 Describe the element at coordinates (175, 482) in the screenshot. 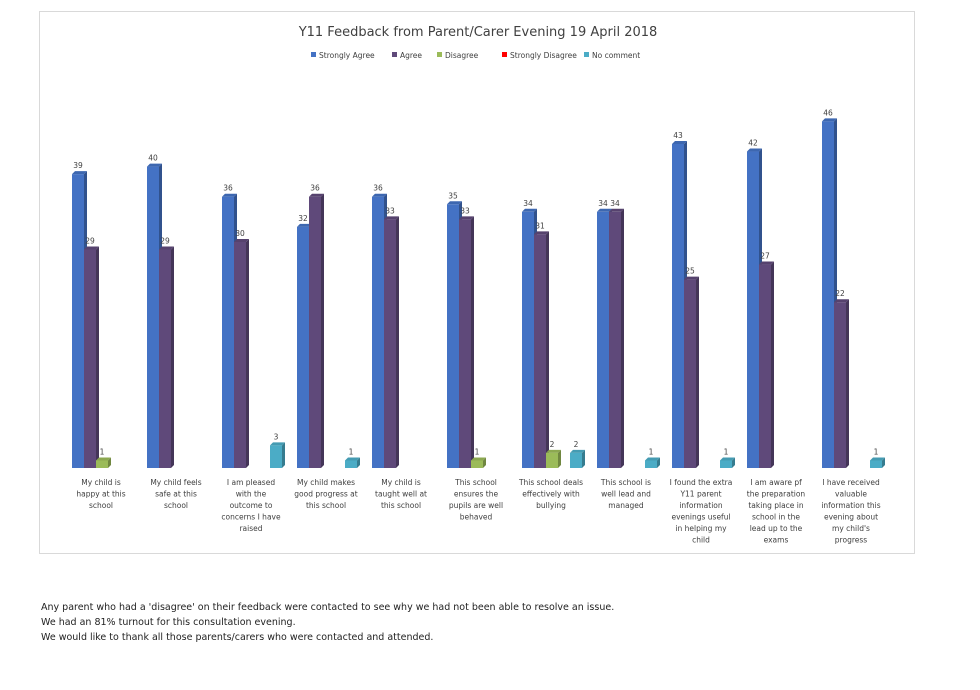

I see `category-label-line: My child feels` at that location.